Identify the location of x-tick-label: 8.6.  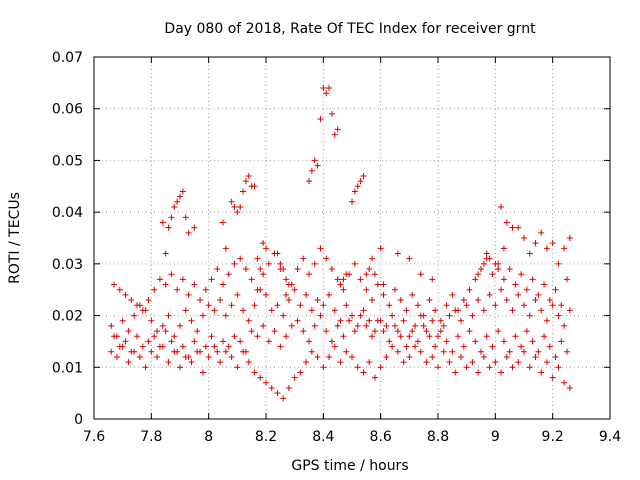
(381, 437).